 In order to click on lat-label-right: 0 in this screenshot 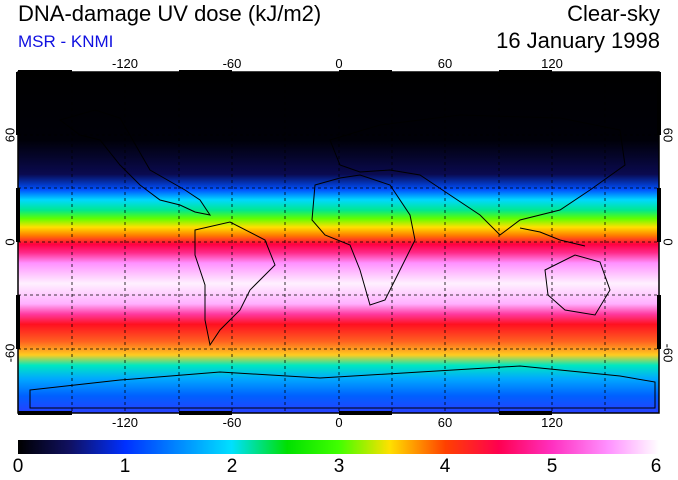, I will do `click(668, 242)`.